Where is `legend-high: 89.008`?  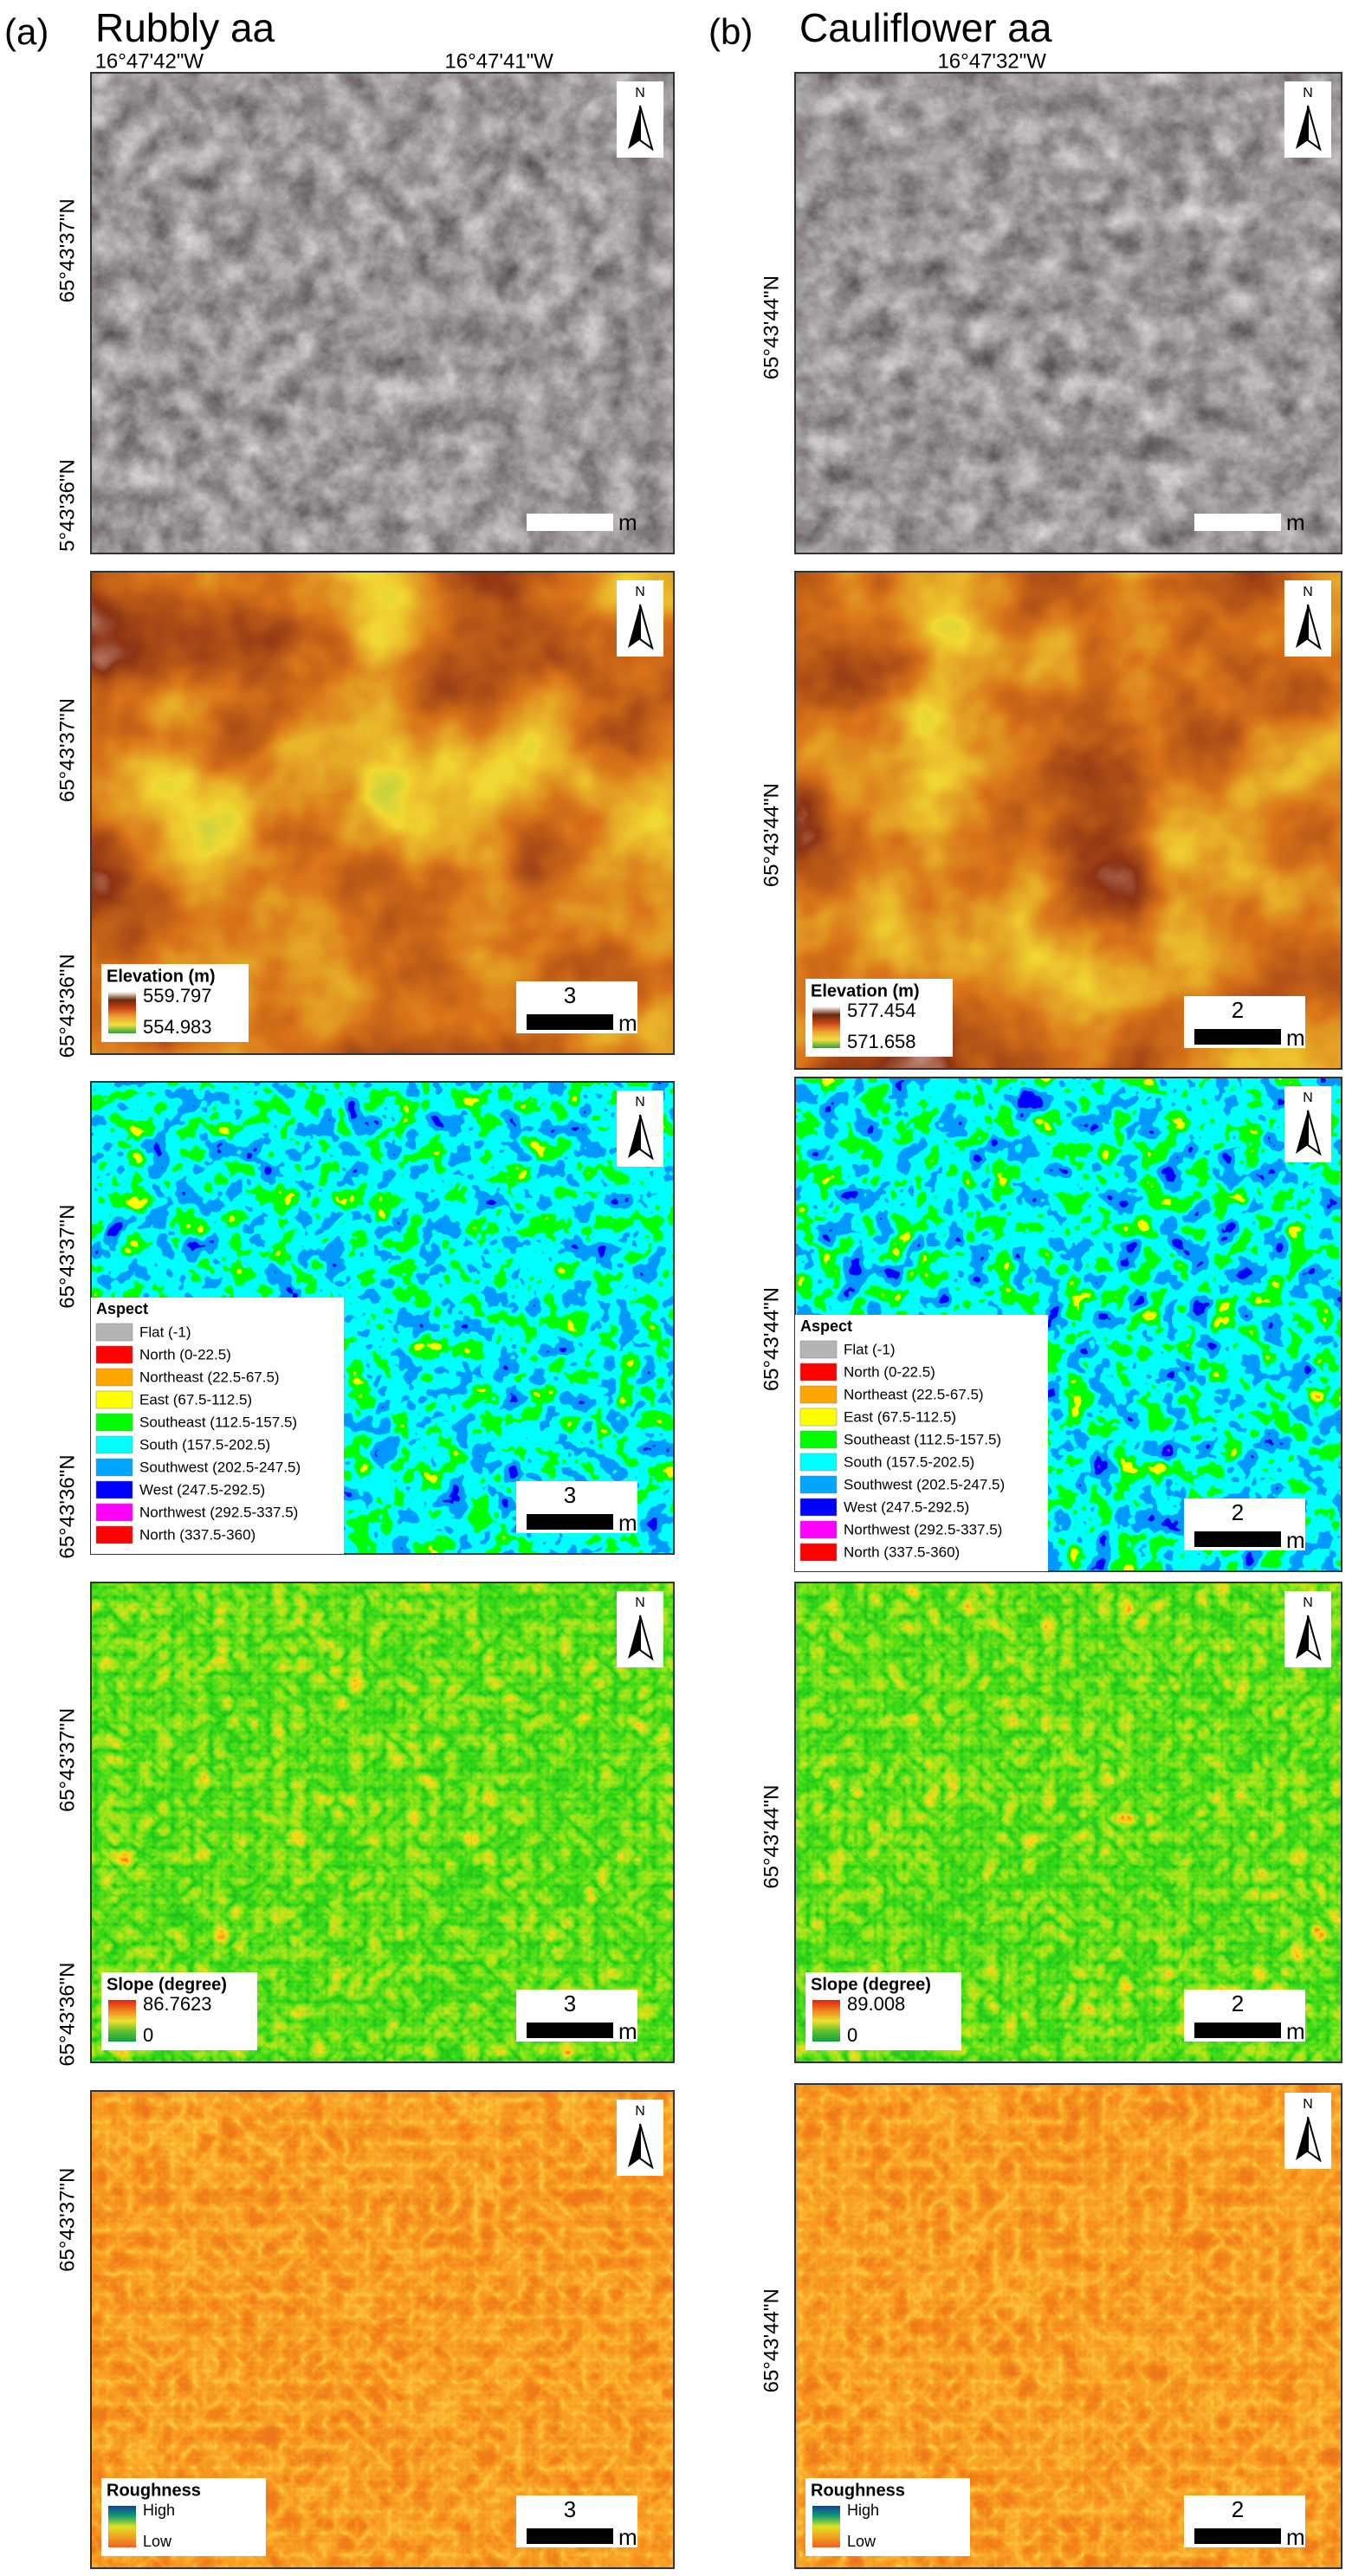 legend-high: 89.008 is located at coordinates (876, 2004).